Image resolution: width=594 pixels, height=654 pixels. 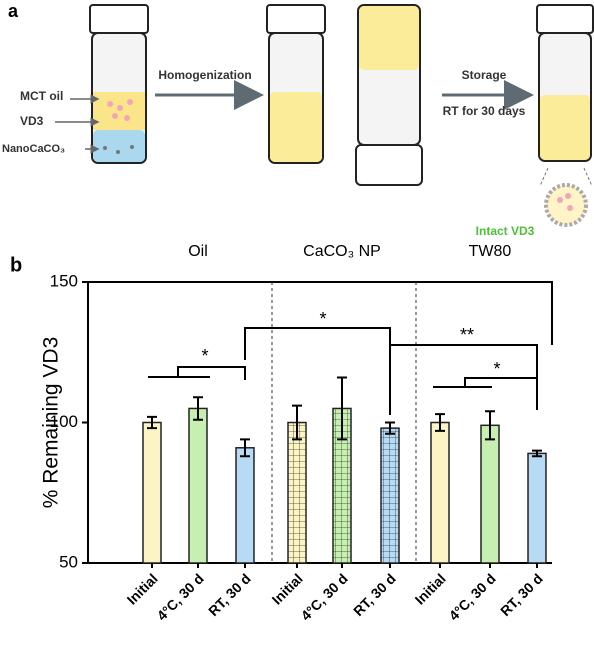 I want to click on panel-label: a, so click(x=13, y=11).